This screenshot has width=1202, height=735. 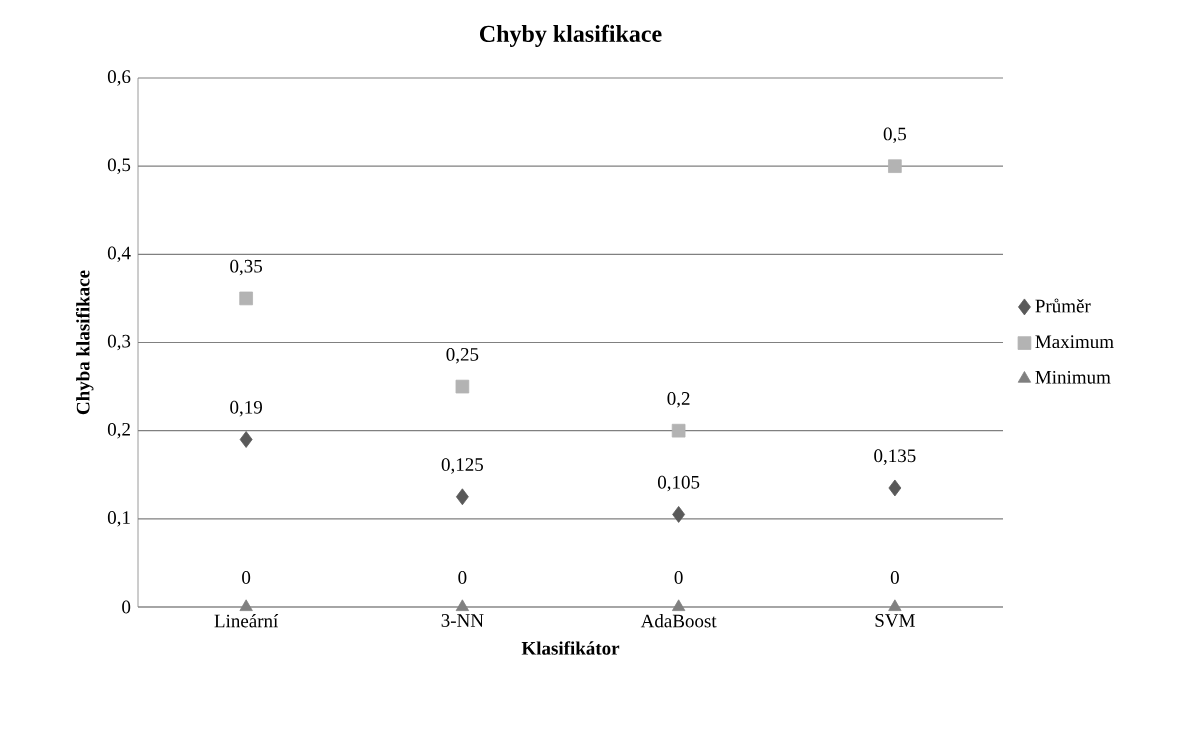 What do you see at coordinates (462, 466) in the screenshot?
I see `data-label: 0,125` at bounding box center [462, 466].